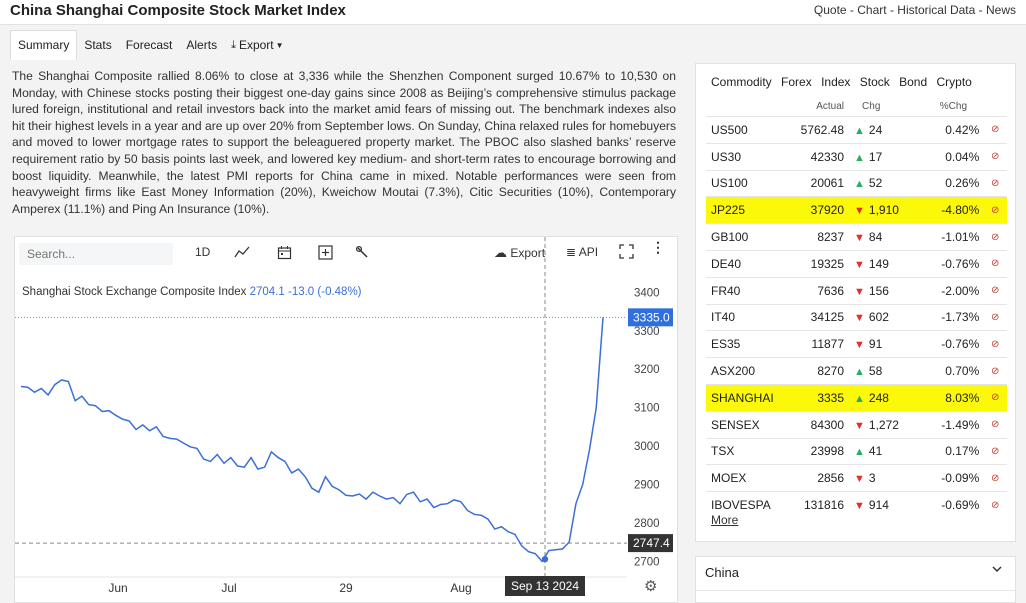 This screenshot has height=603, width=1026. I want to click on quote-change: ▲ 17, so click(886, 156).